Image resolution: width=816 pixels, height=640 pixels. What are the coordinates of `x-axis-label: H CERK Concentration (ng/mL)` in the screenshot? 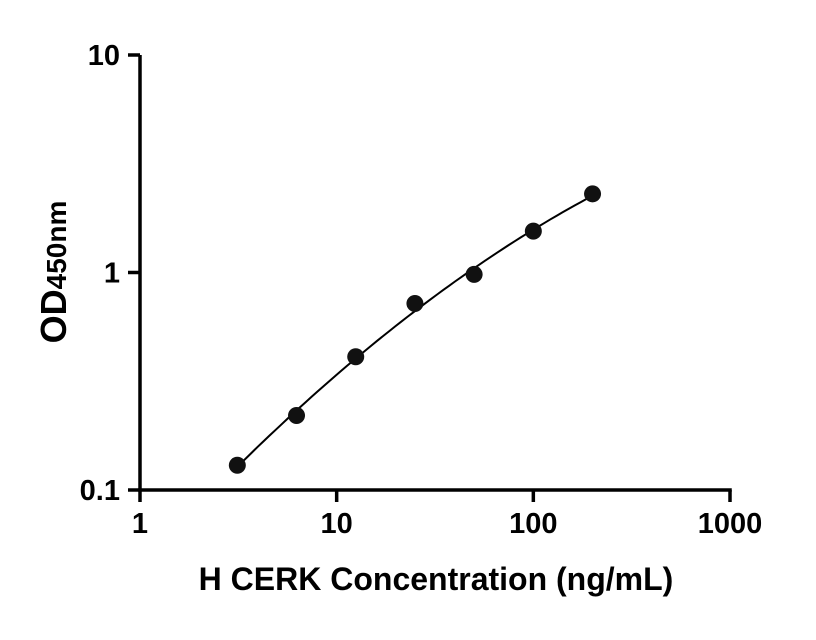 It's located at (436, 579).